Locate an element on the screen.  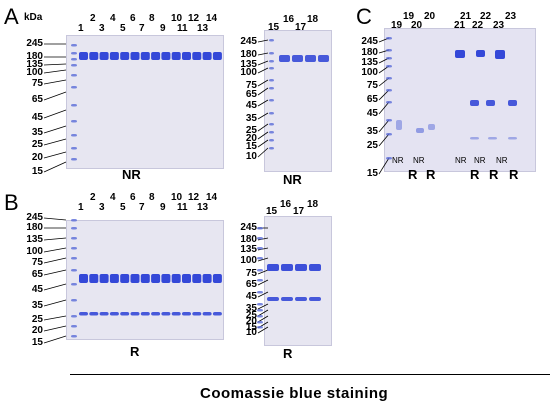
lane-number: 20 is located at coordinates (430, 16).